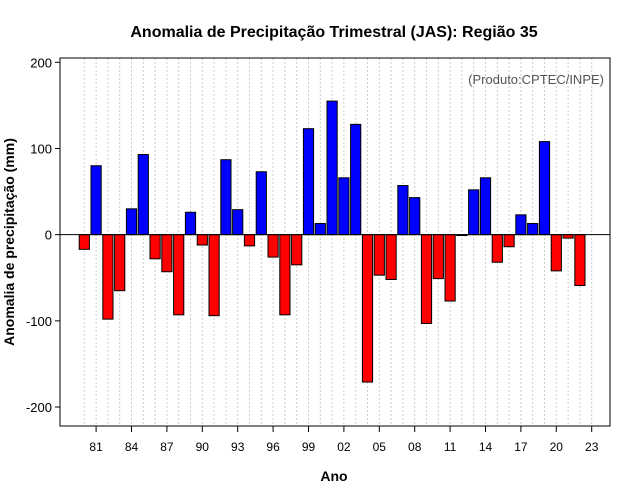 This screenshot has width=640, height=500. What do you see at coordinates (41, 148) in the screenshot?
I see `y-tick-label: 100` at bounding box center [41, 148].